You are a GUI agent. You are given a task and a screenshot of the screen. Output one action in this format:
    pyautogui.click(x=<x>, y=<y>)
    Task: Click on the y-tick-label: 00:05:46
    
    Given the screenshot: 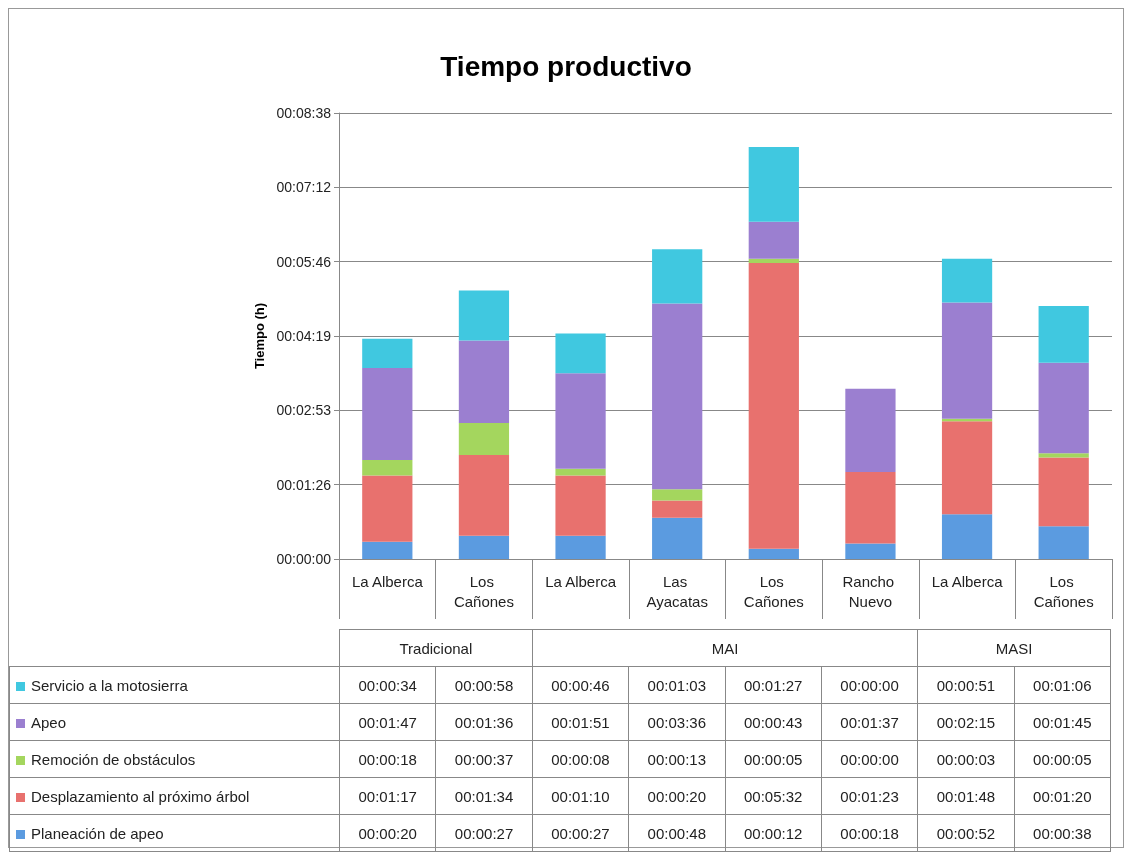 What is the action you would take?
    pyautogui.click(x=304, y=261)
    